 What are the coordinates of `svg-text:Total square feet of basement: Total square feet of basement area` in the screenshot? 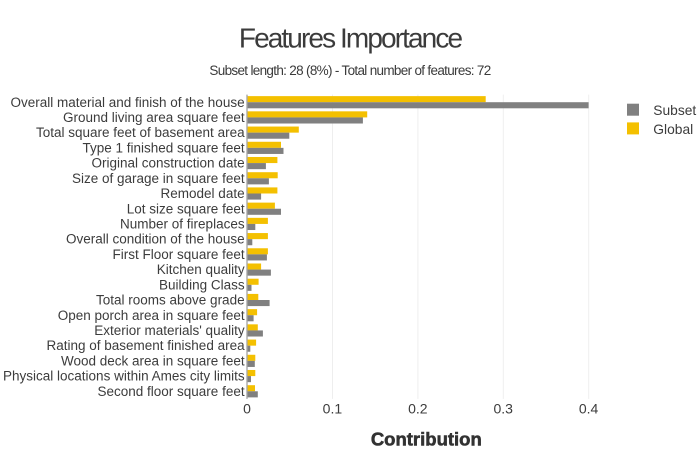 It's located at (140, 132).